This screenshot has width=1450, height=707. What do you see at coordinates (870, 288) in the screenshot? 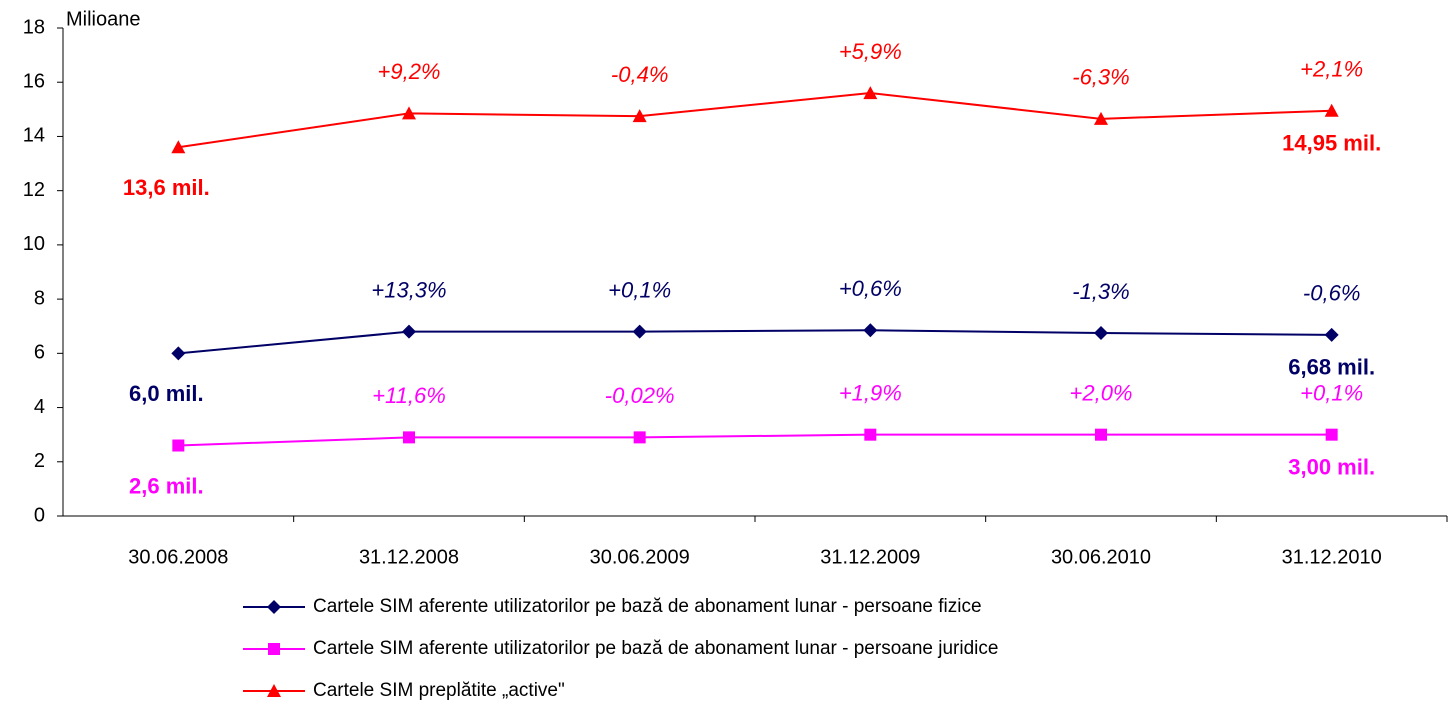
I see `change-label: +0,6%` at bounding box center [870, 288].